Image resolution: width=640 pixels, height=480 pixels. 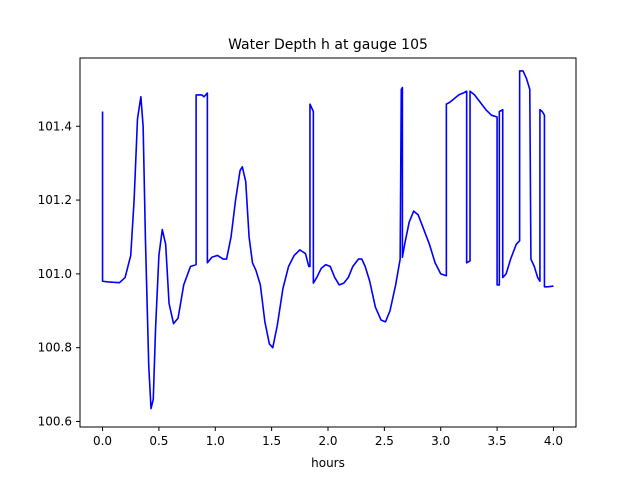 What do you see at coordinates (497, 441) in the screenshot?
I see `x-tick-label: 3.5` at bounding box center [497, 441].